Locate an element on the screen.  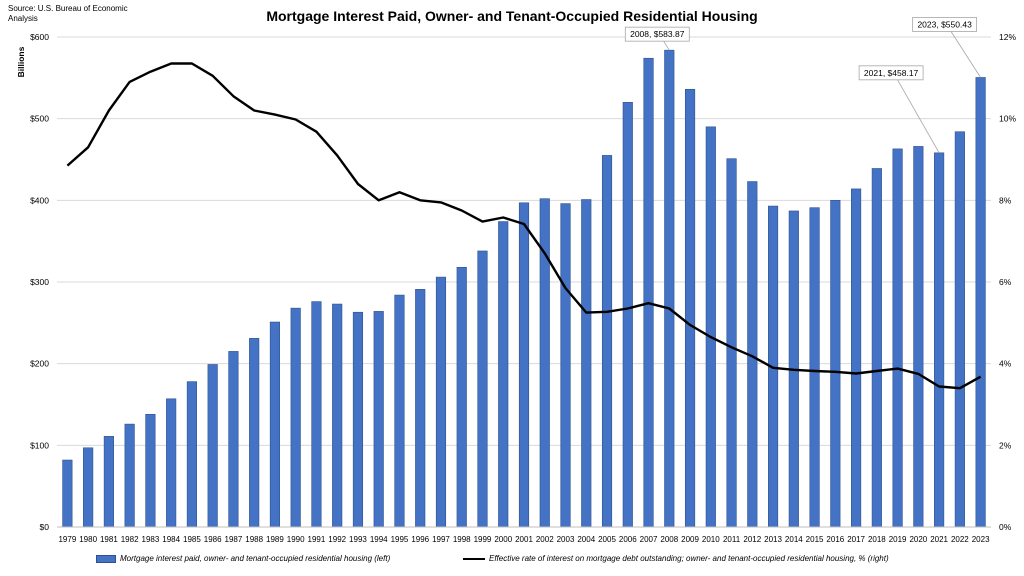
x-tick-label: 2000 is located at coordinates (503, 539).